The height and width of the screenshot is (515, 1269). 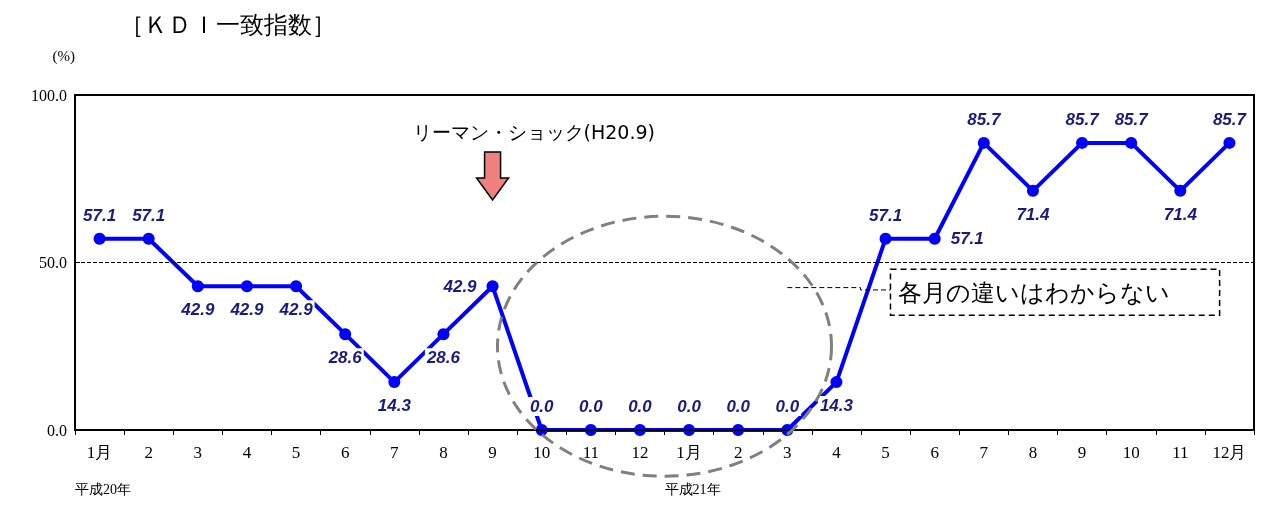 What do you see at coordinates (49, 95) in the screenshot?
I see `y-tick-label: 100.0` at bounding box center [49, 95].